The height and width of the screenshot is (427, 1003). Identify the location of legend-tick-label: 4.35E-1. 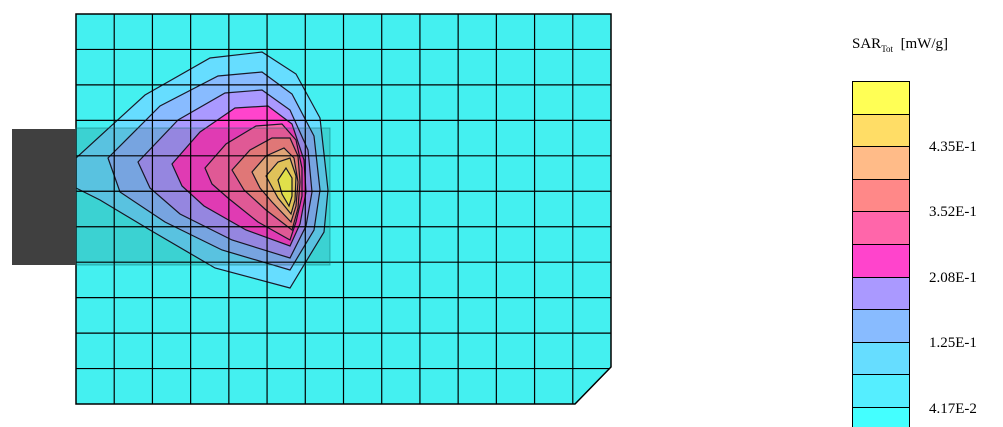
(953, 147).